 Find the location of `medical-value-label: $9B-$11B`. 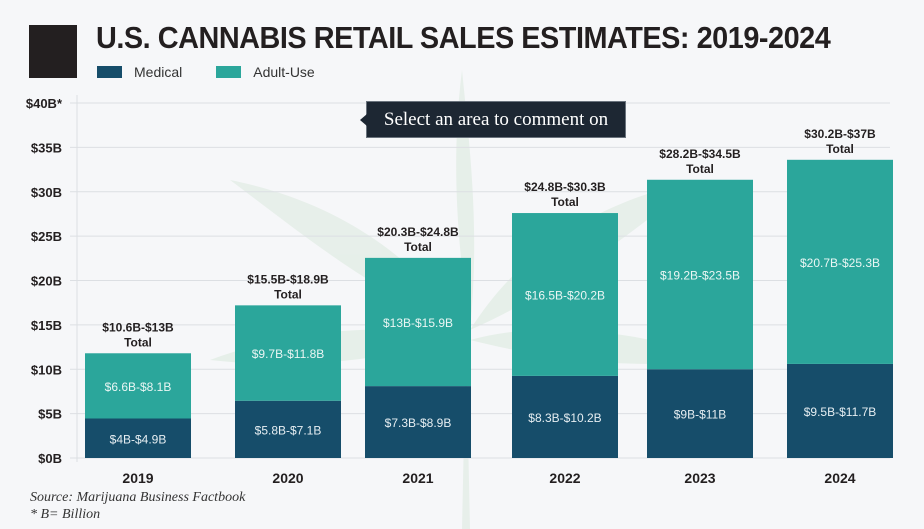

medical-value-label: $9B-$11B is located at coordinates (700, 415).